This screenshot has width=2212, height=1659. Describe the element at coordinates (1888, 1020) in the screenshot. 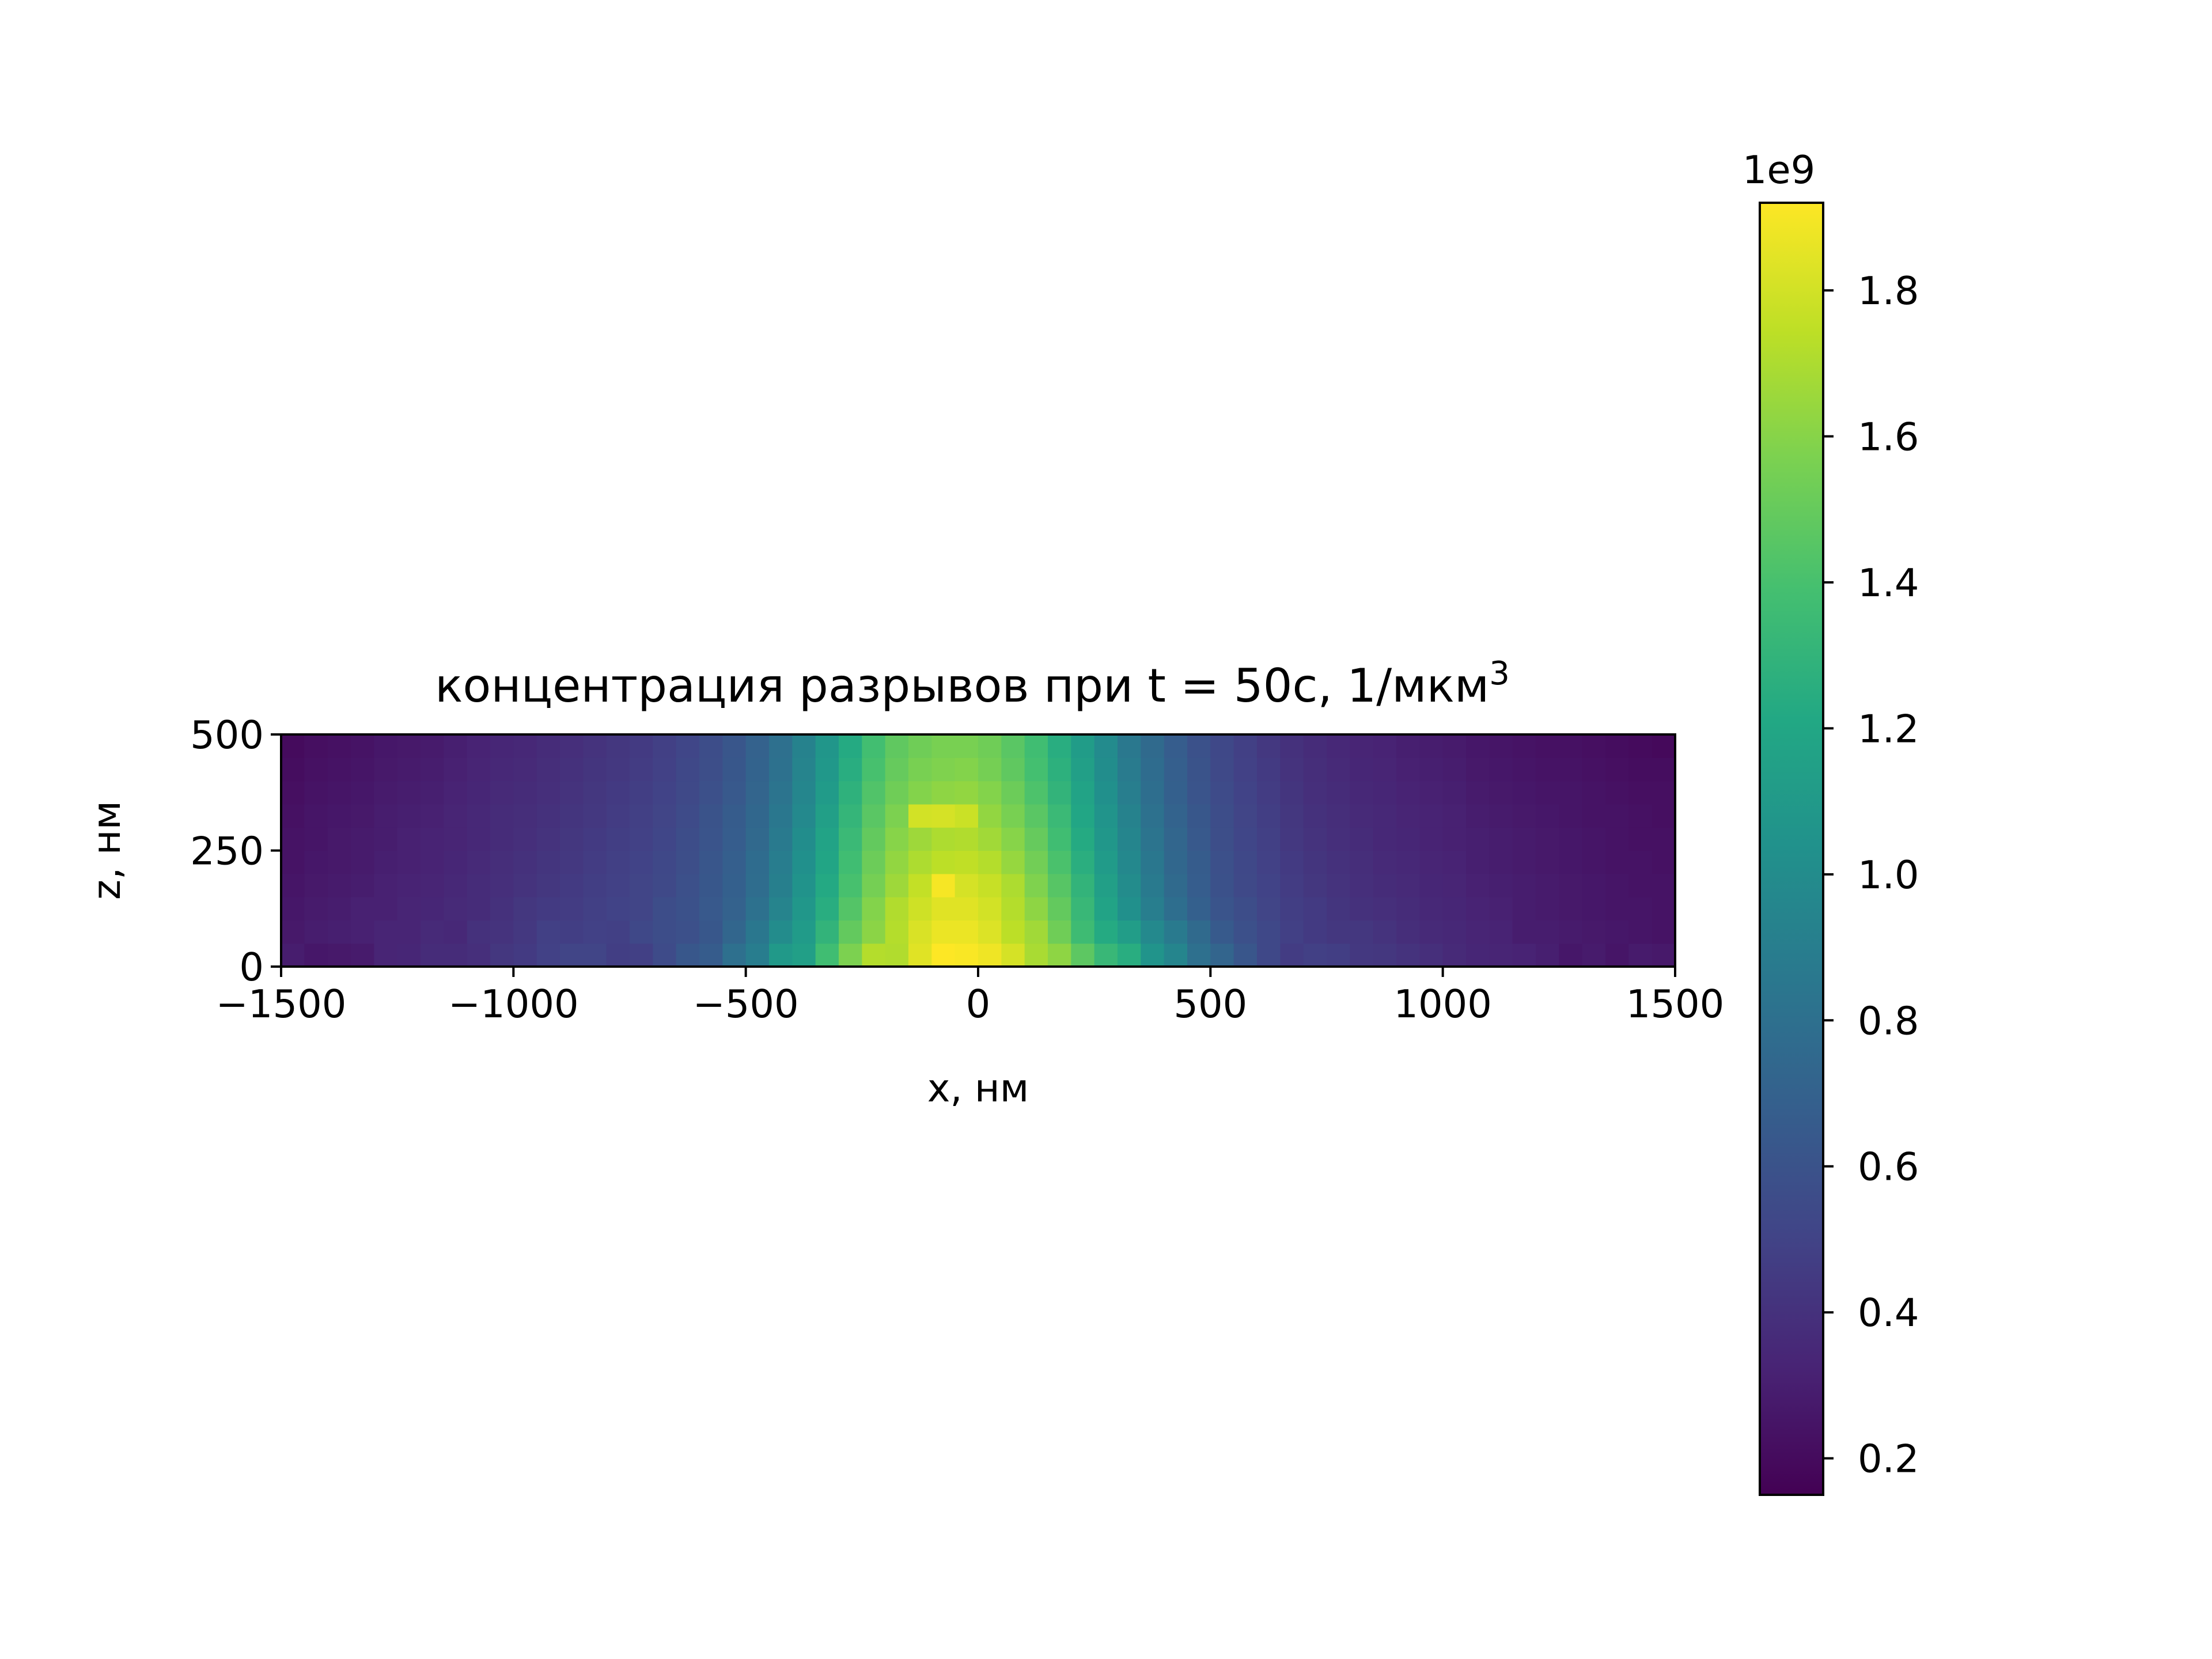

I see `colorbar-tick-label: 0.8` at that location.